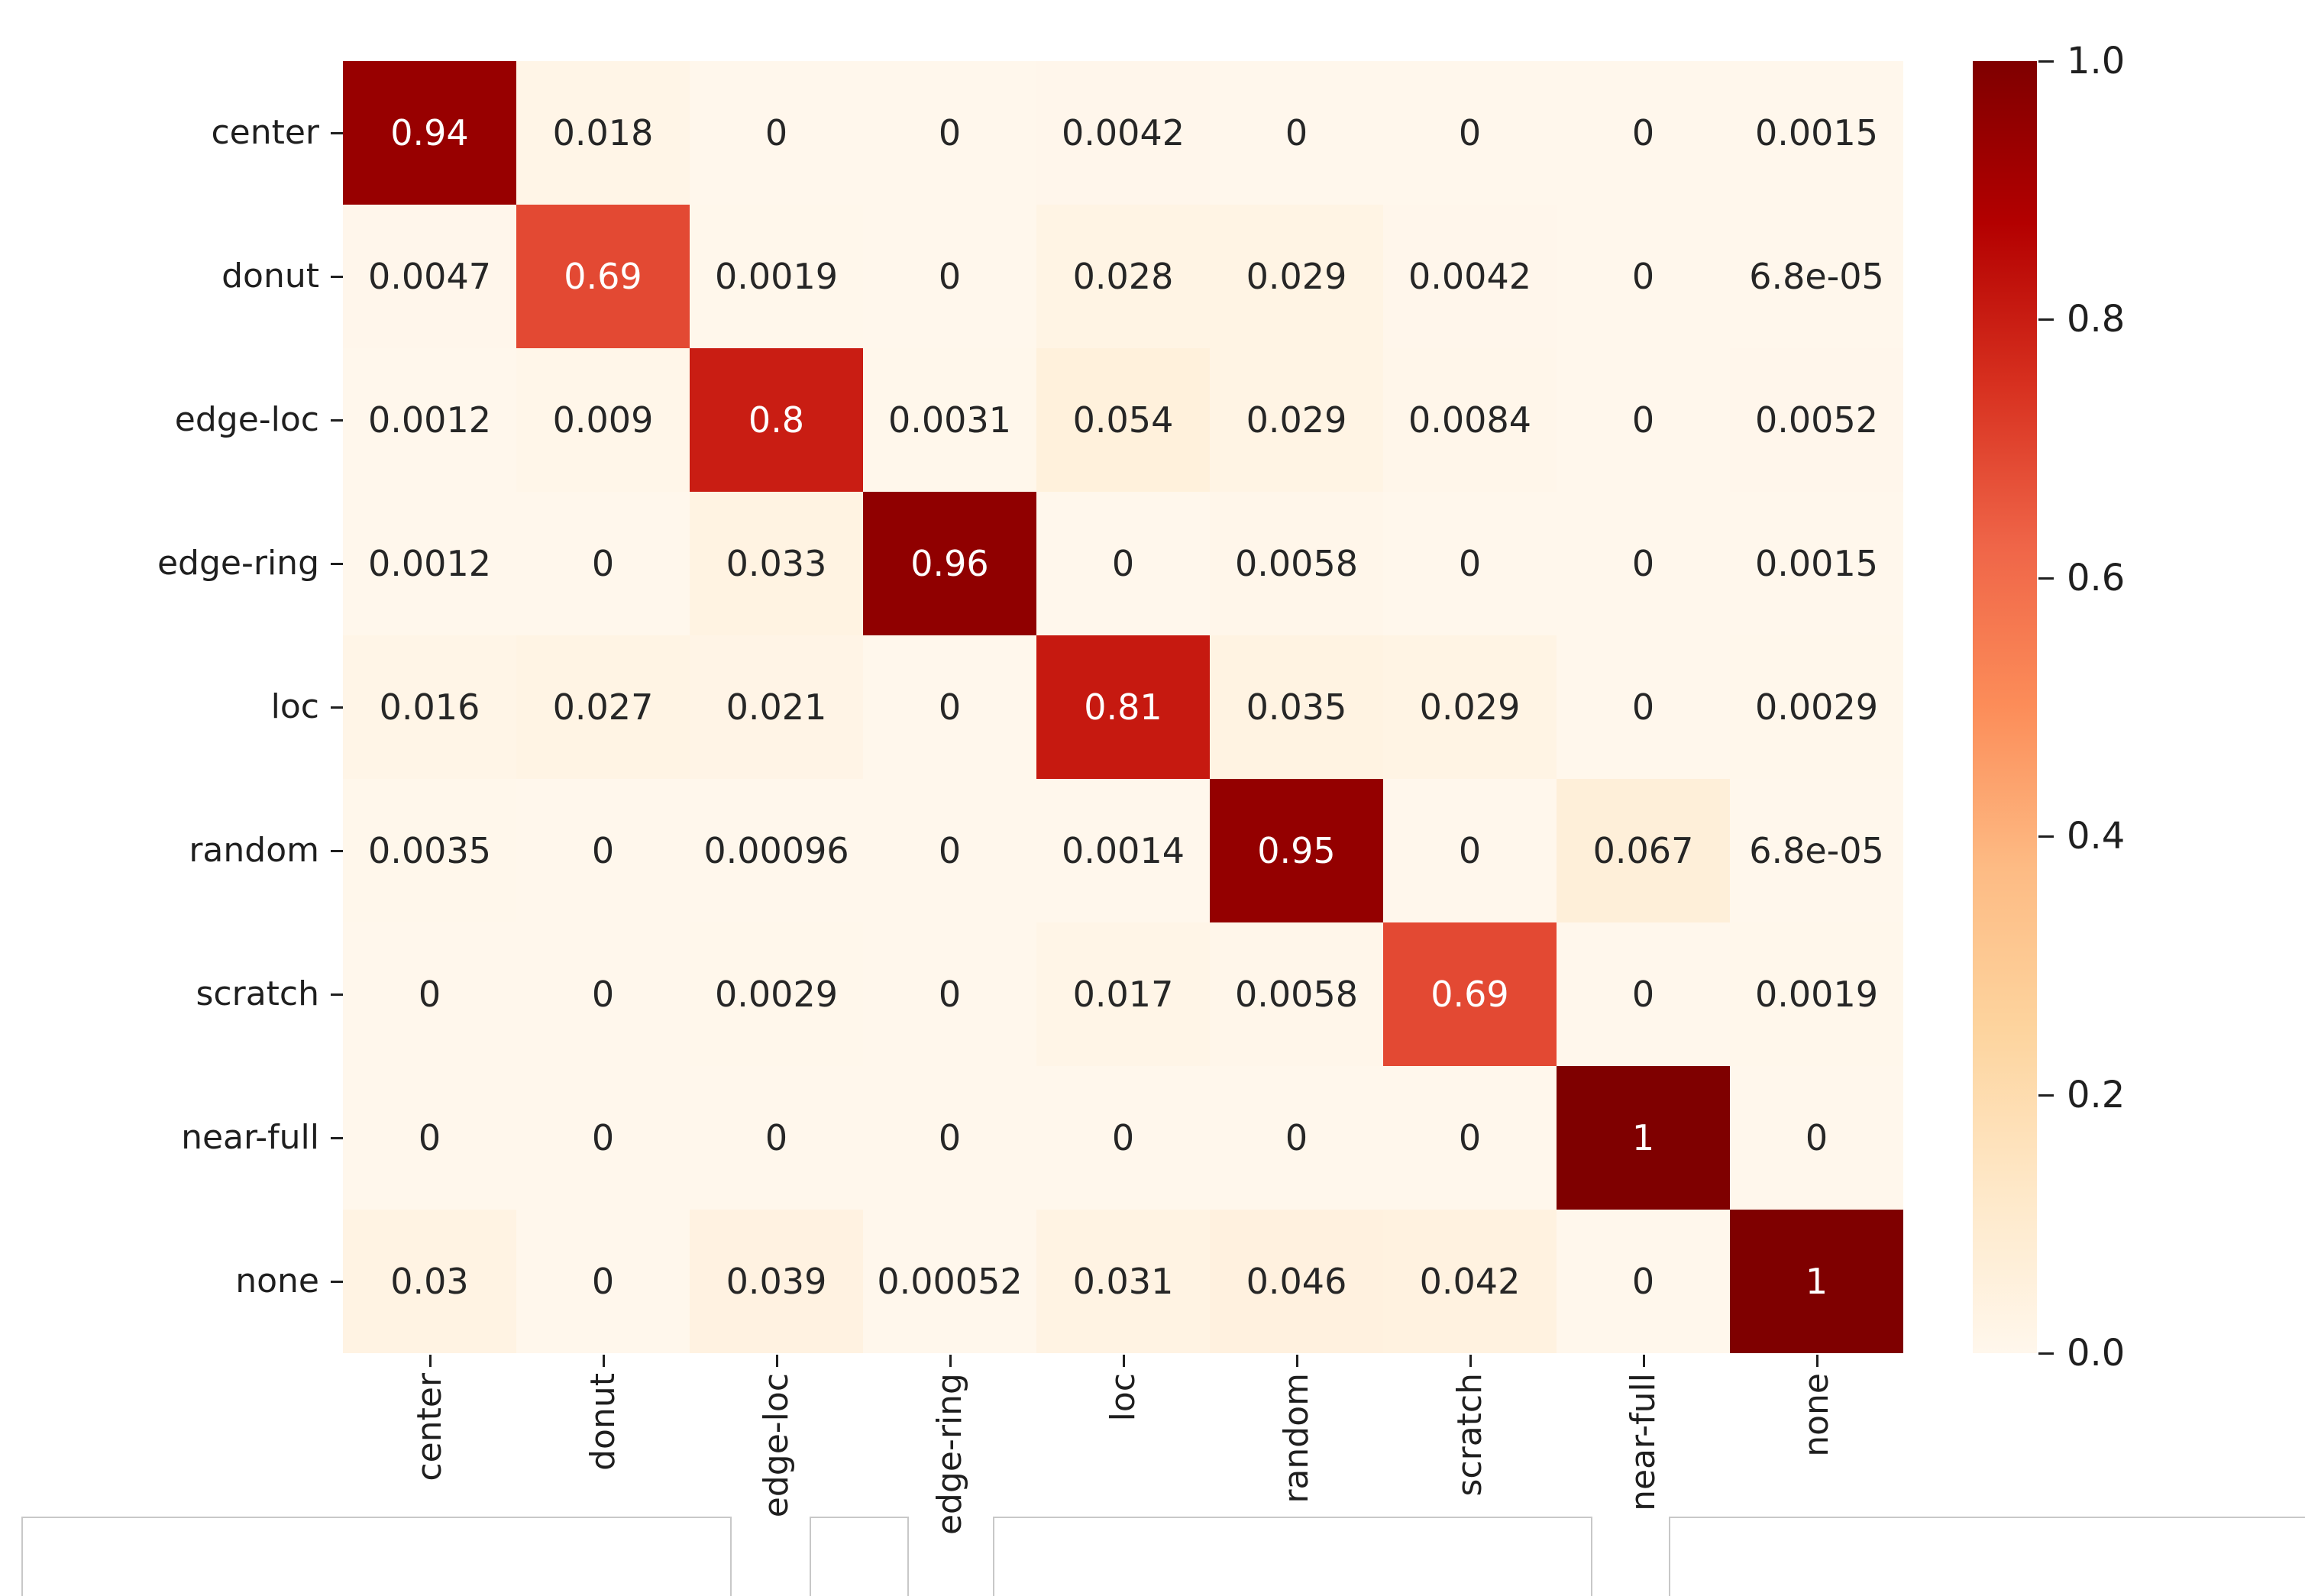 Image resolution: width=2305 pixels, height=1596 pixels. Describe the element at coordinates (429, 1281) in the screenshot. I see `heatmap-cell: 0.03` at that location.